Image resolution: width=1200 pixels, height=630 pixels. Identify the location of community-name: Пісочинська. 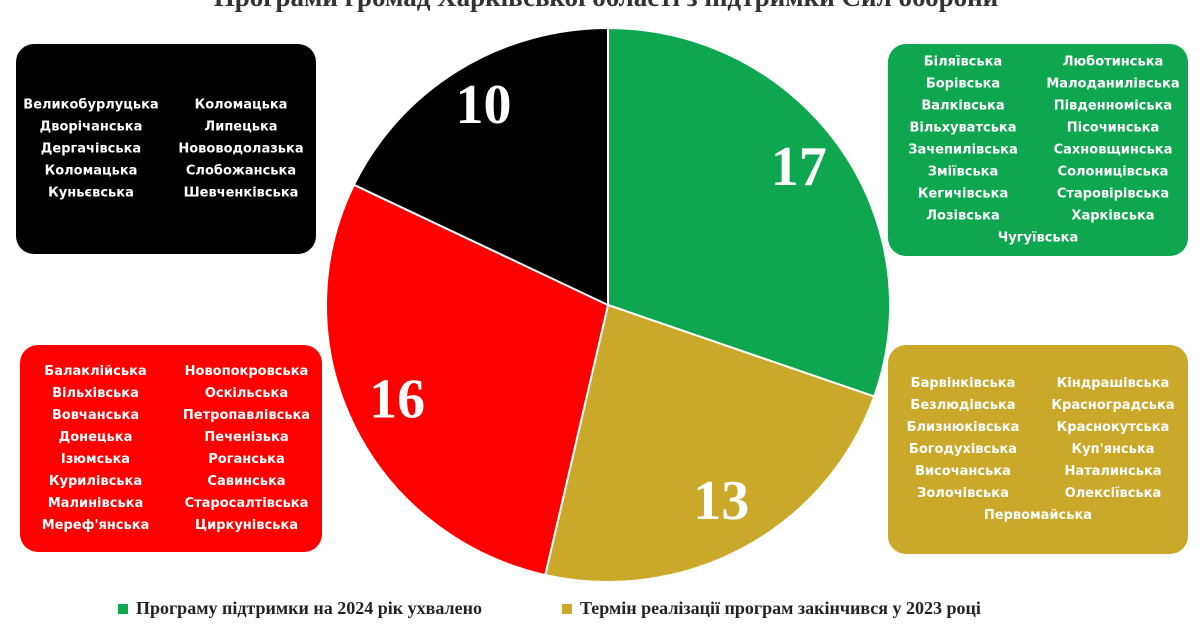
(1113, 128).